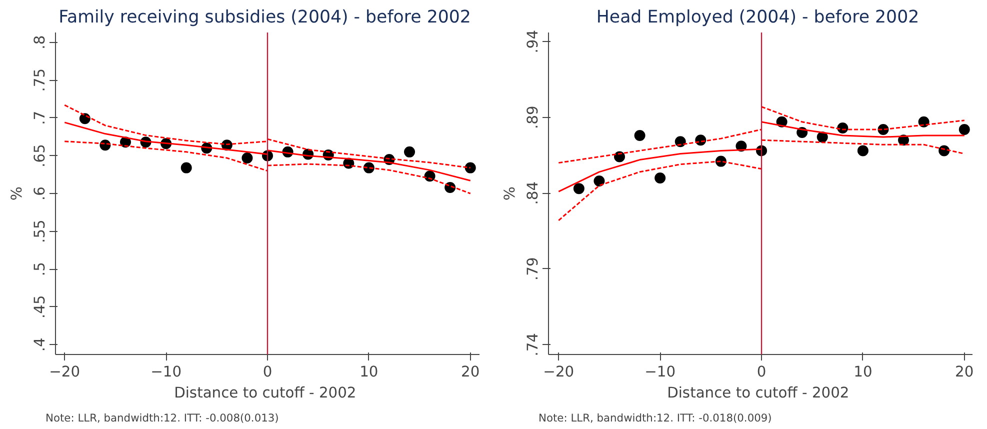 This screenshot has width=987, height=429. What do you see at coordinates (264, 18) in the screenshot?
I see `chart-title: Family receiving subsidies (2004) - before 2002` at bounding box center [264, 18].